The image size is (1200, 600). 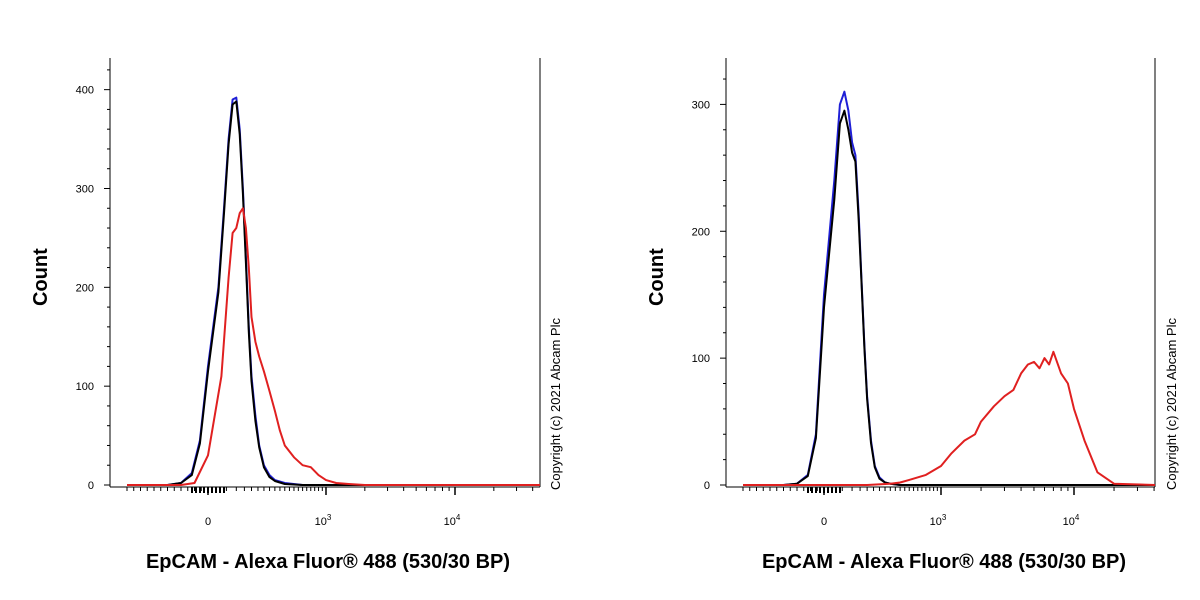 I want to click on right-x-axis-label: EpCAM - Alexa Fluor® 488 (530/30 BP), so click(x=944, y=562).